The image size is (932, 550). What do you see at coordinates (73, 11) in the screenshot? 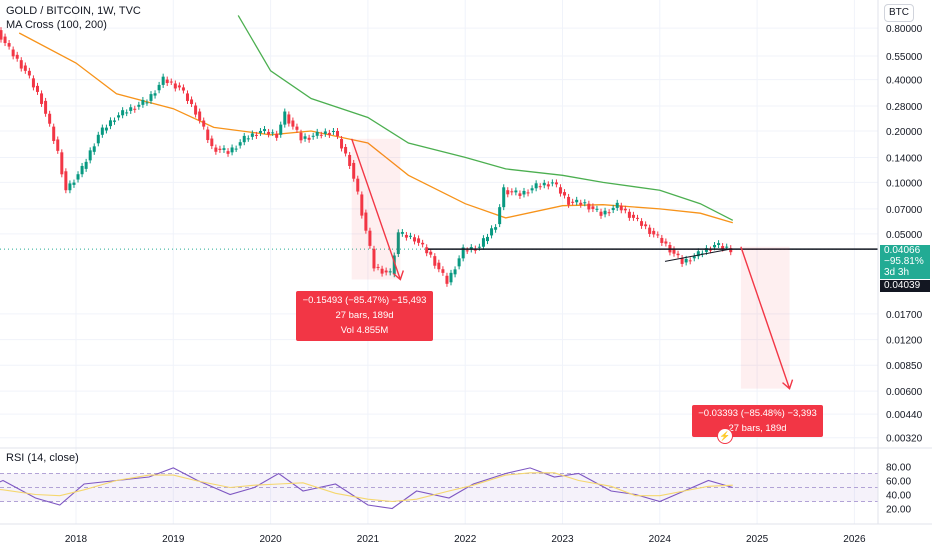
I see `chart-title: GOLD / BITCOIN, 1W, TVC` at bounding box center [73, 11].